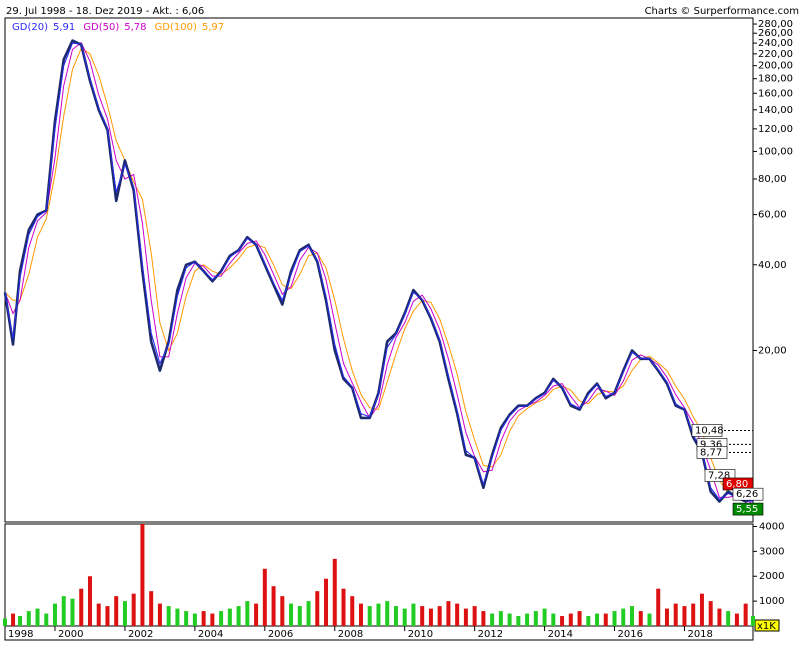 This screenshot has height=654, width=805. What do you see at coordinates (772, 265) in the screenshot?
I see `y-tick-label: 40,00` at bounding box center [772, 265].